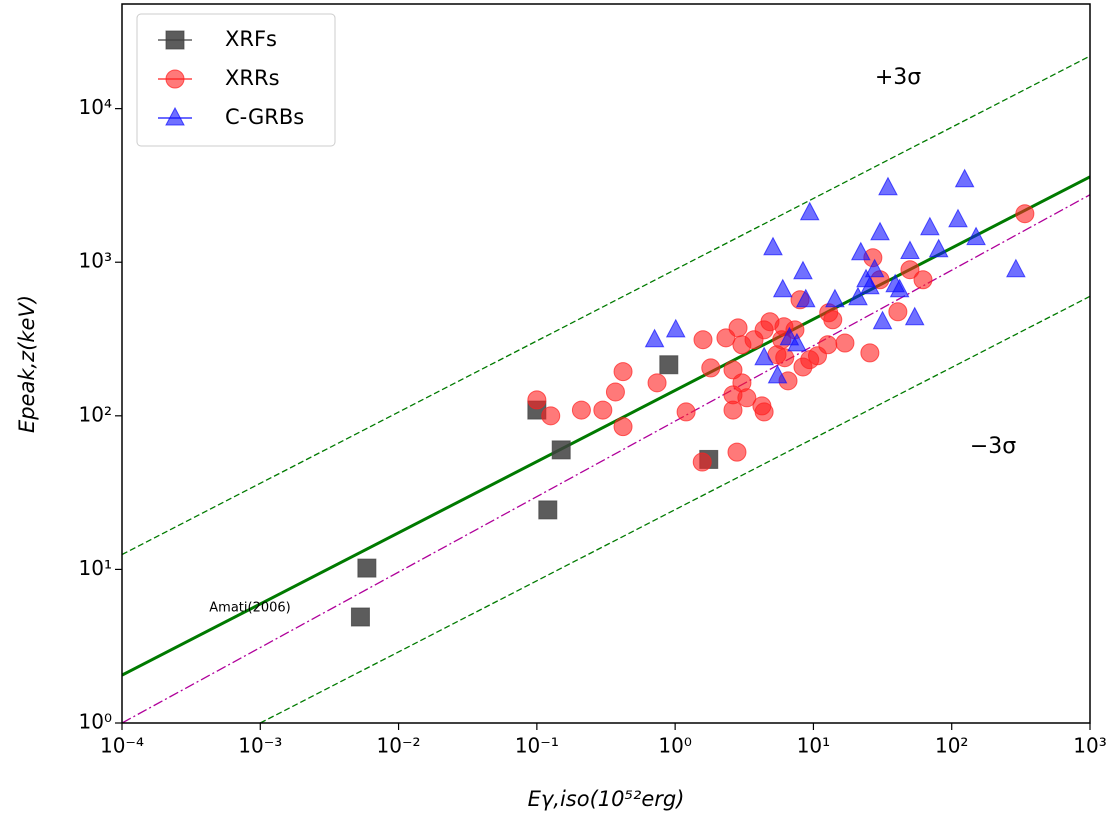 This screenshot has height=823, width=1118. What do you see at coordinates (252, 78) in the screenshot?
I see `legend-label: XRRs` at bounding box center [252, 78].